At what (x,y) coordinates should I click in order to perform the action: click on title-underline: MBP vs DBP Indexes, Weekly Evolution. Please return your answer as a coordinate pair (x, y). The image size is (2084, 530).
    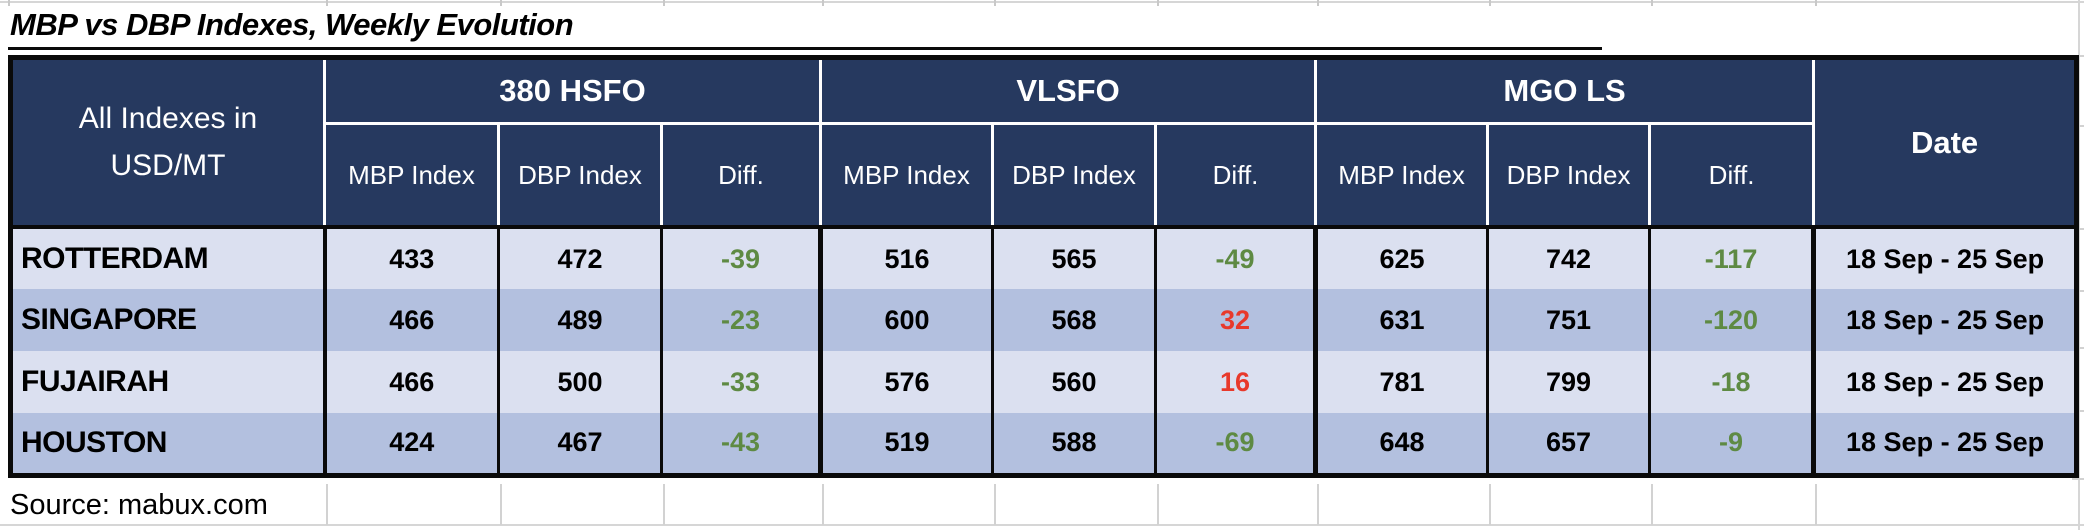
    Looking at the image, I should click on (805, 26).